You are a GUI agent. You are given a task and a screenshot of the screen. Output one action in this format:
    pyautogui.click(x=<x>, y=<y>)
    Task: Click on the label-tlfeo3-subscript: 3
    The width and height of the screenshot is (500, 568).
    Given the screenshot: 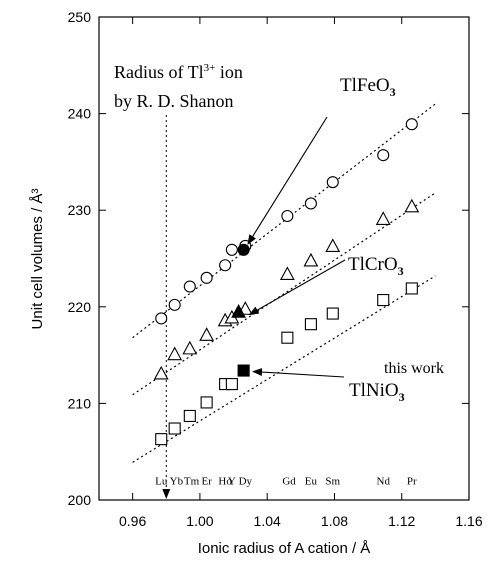 What is the action you would take?
    pyautogui.click(x=393, y=92)
    